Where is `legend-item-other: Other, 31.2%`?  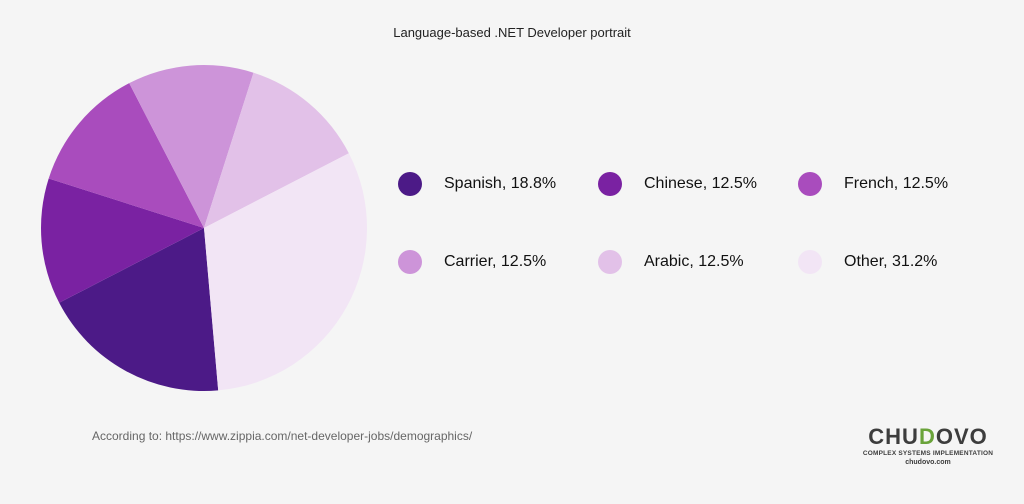 legend-item-other: Other, 31.2% is located at coordinates (898, 289).